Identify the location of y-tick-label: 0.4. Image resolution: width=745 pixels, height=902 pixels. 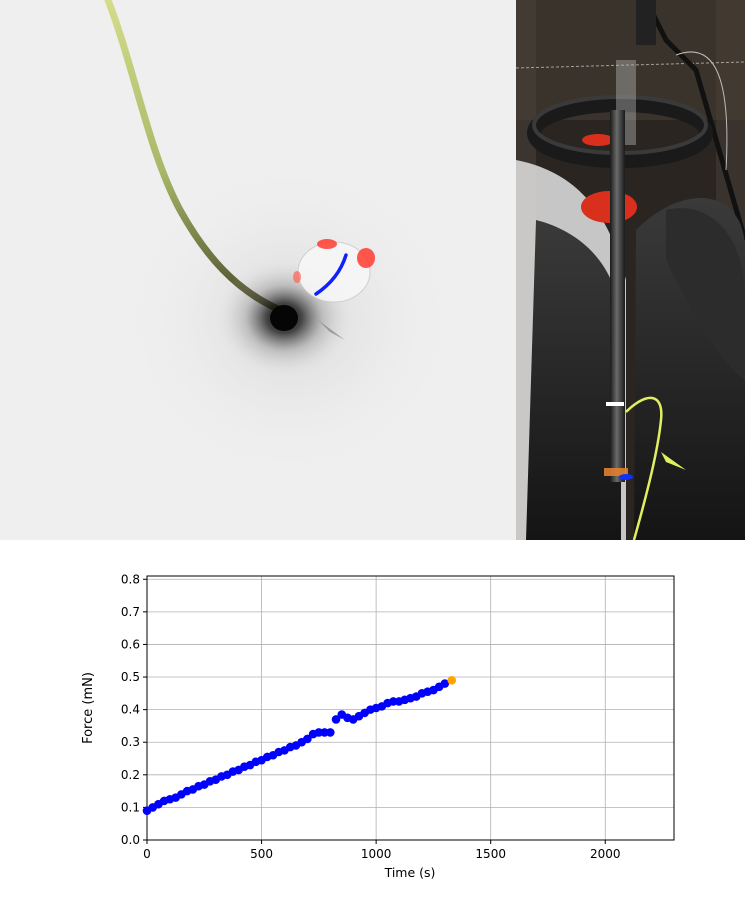
(130, 710).